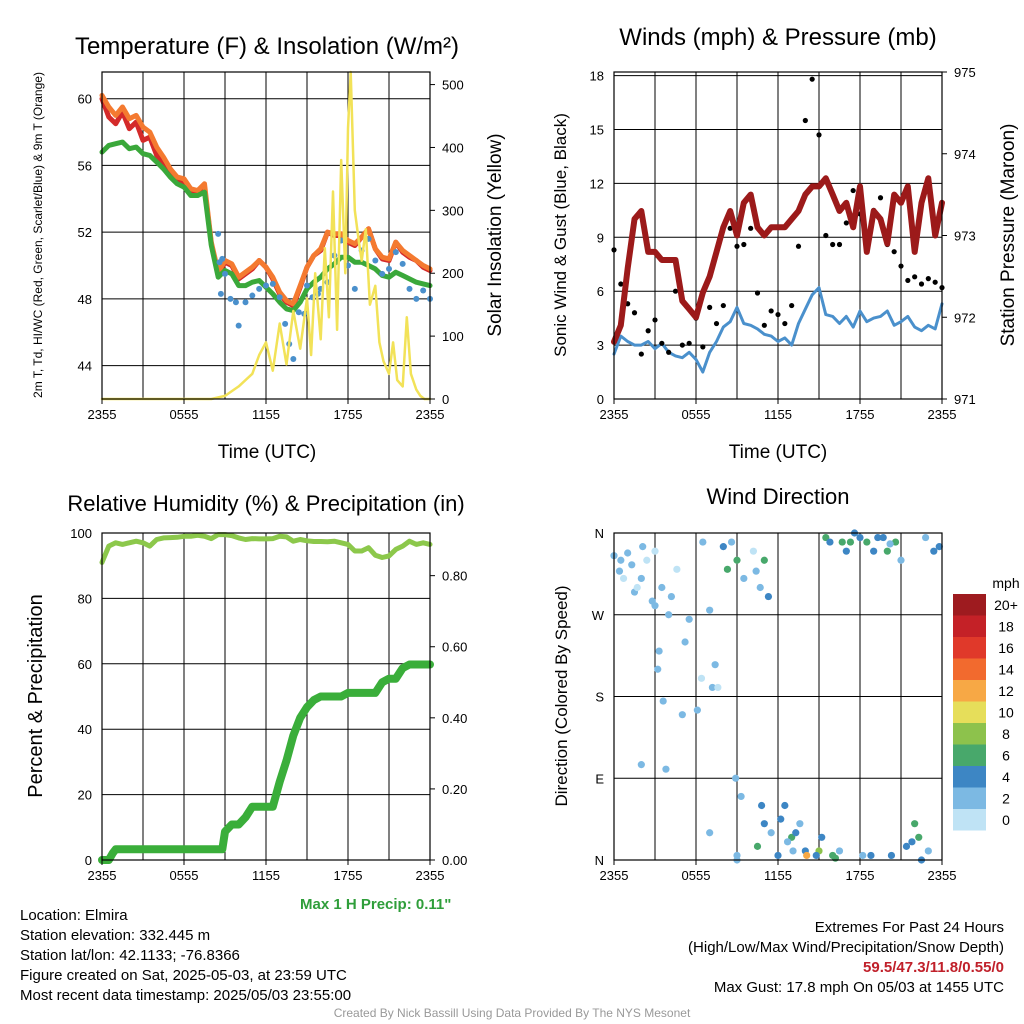  I want to click on legend-label: 4, so click(1006, 777).